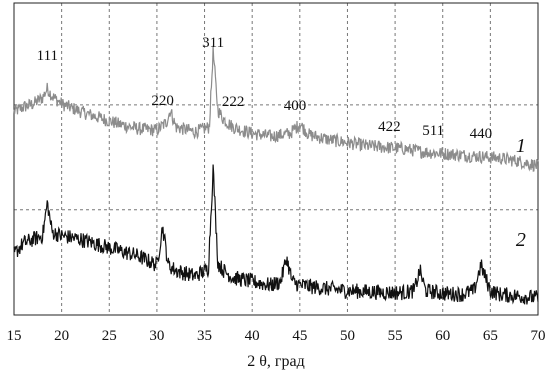 The width and height of the screenshot is (549, 376). I want to click on x-tick-label-30: 30, so click(156, 336).